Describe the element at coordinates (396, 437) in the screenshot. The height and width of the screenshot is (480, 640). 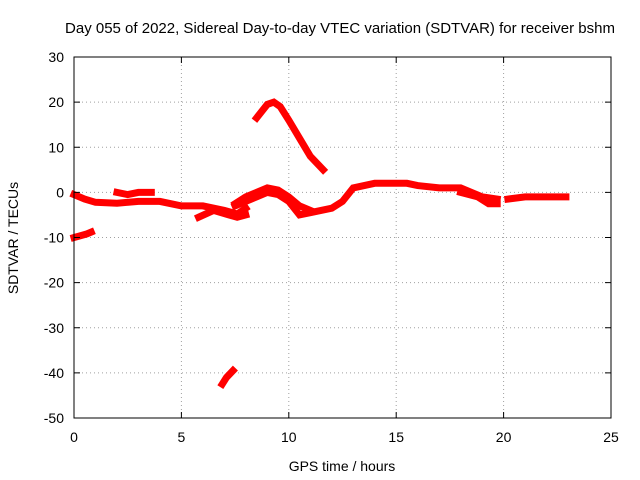
I see `x-tick-label: 15` at that location.